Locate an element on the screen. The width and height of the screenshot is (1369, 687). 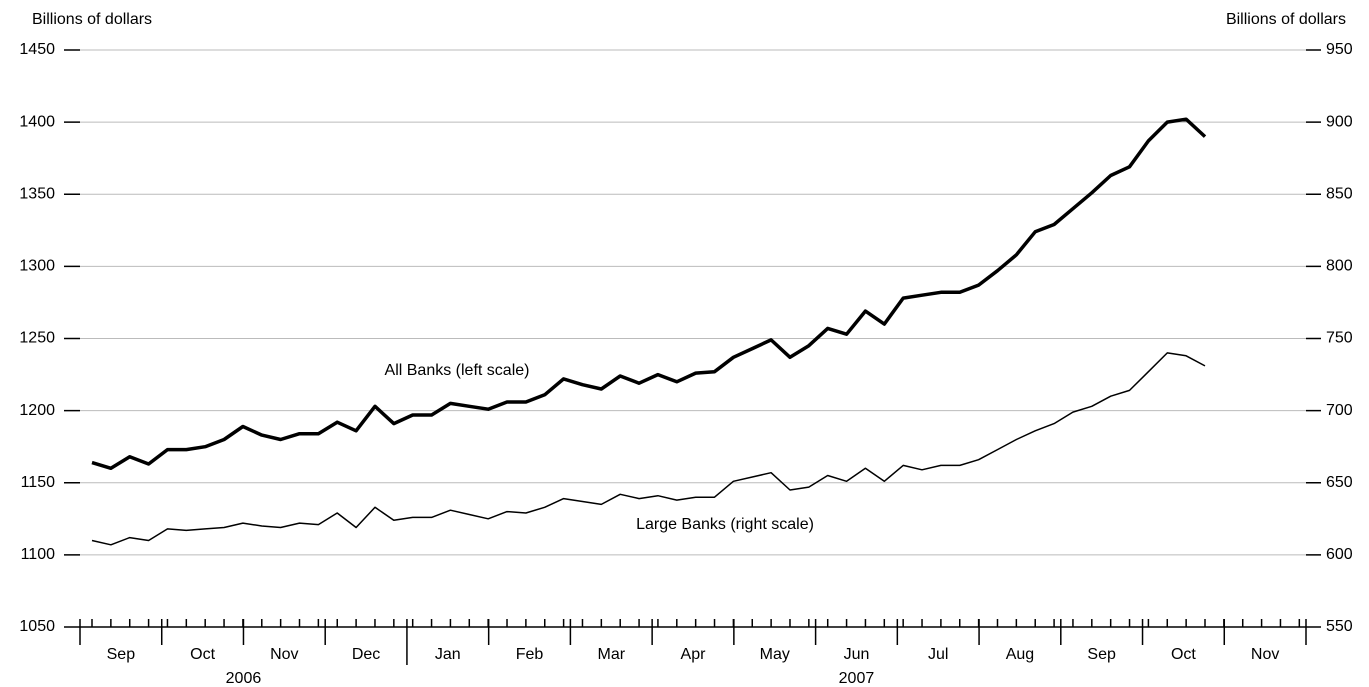
x-tick-label: May is located at coordinates (775, 654).